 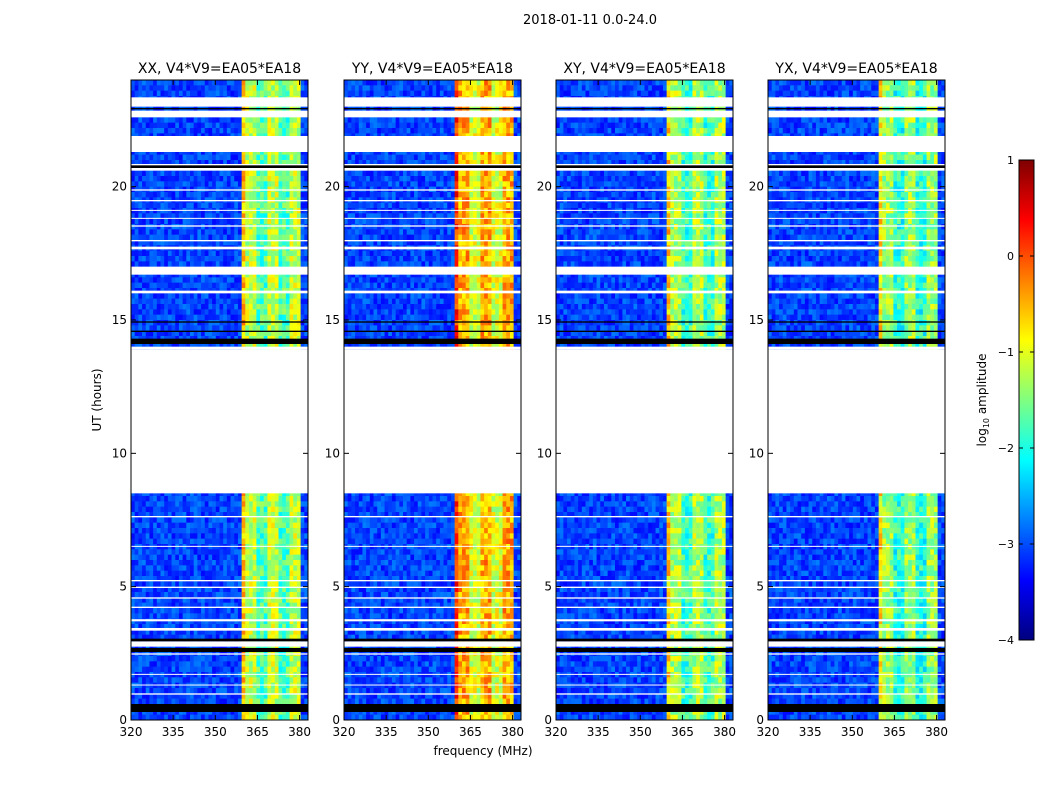 I want to click on zero-row, so click(x=219, y=341).